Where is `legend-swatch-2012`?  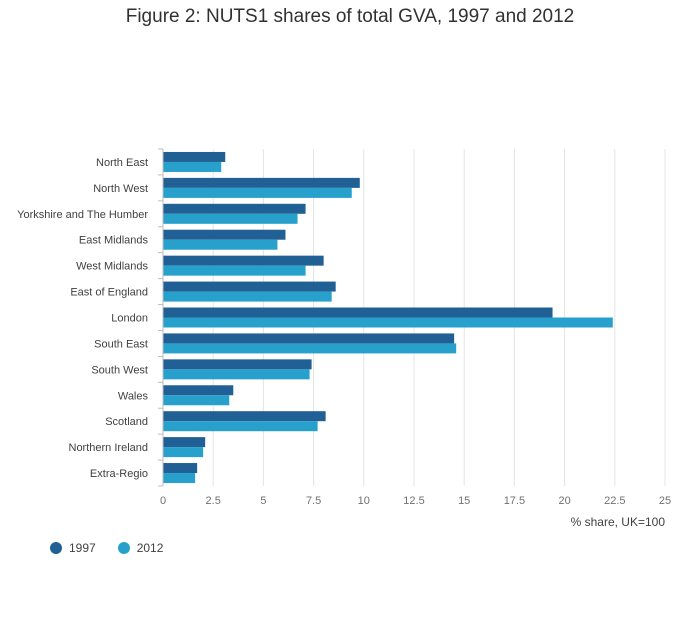 legend-swatch-2012 is located at coordinates (123, 548).